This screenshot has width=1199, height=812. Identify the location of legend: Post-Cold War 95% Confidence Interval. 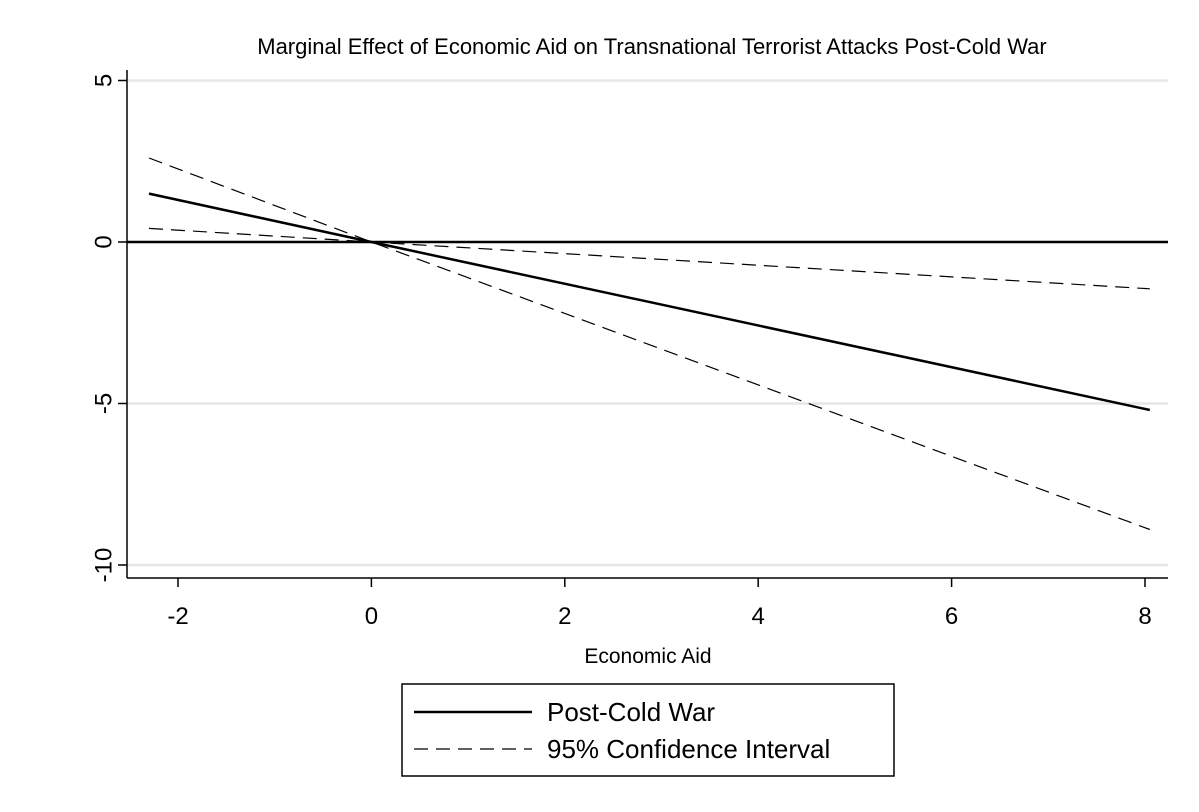
(648, 730).